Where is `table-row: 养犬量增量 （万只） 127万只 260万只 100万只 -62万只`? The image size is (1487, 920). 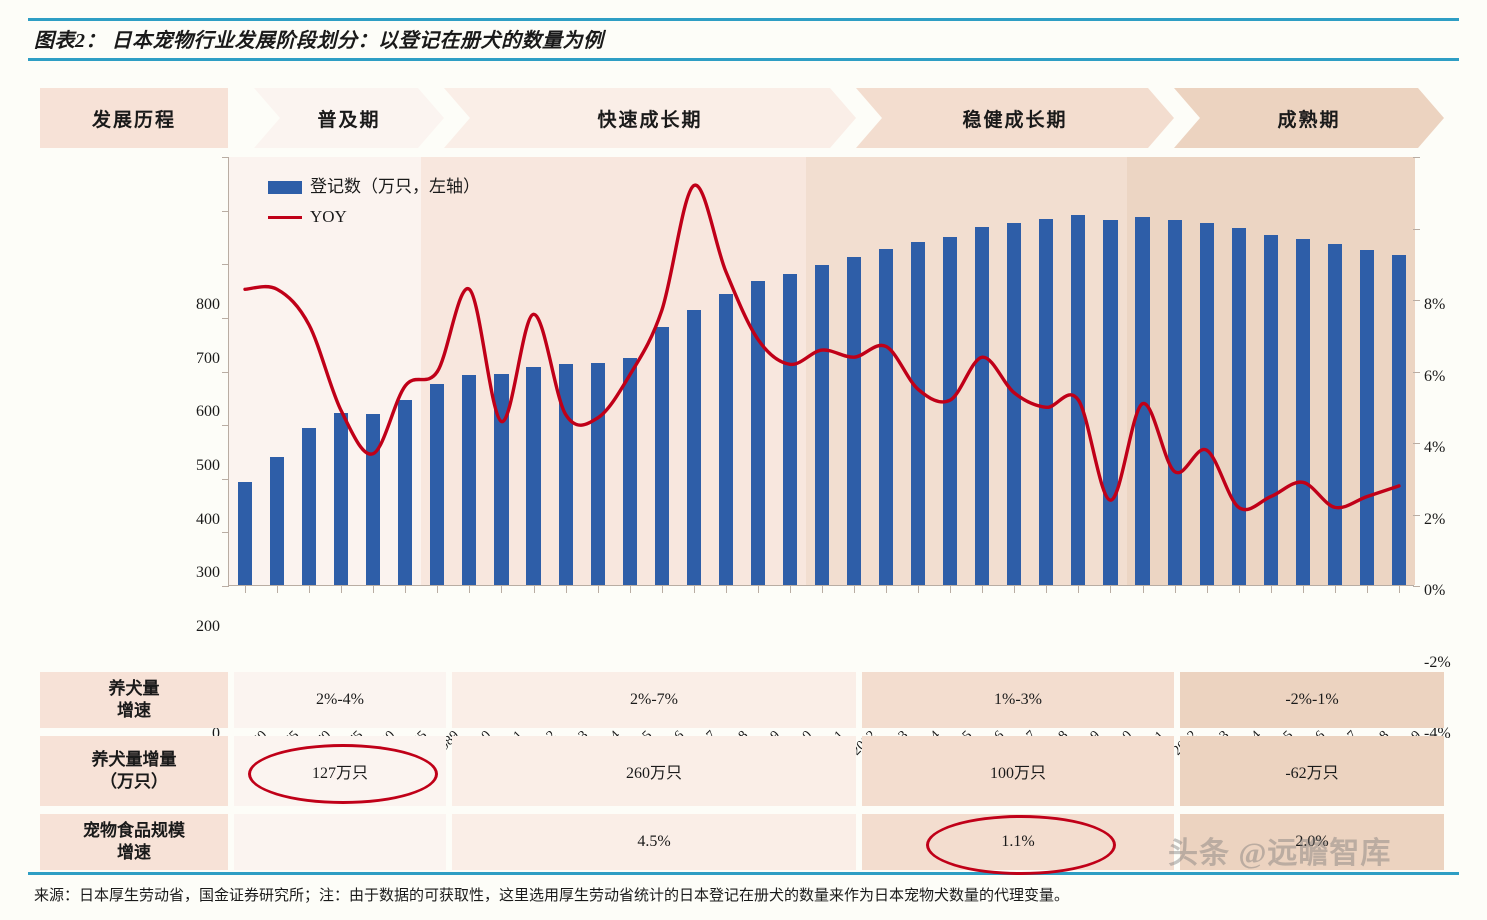
table-row: 养犬量增量 （万只） 127万只 260万只 100万只 -62万只 is located at coordinates (742, 771).